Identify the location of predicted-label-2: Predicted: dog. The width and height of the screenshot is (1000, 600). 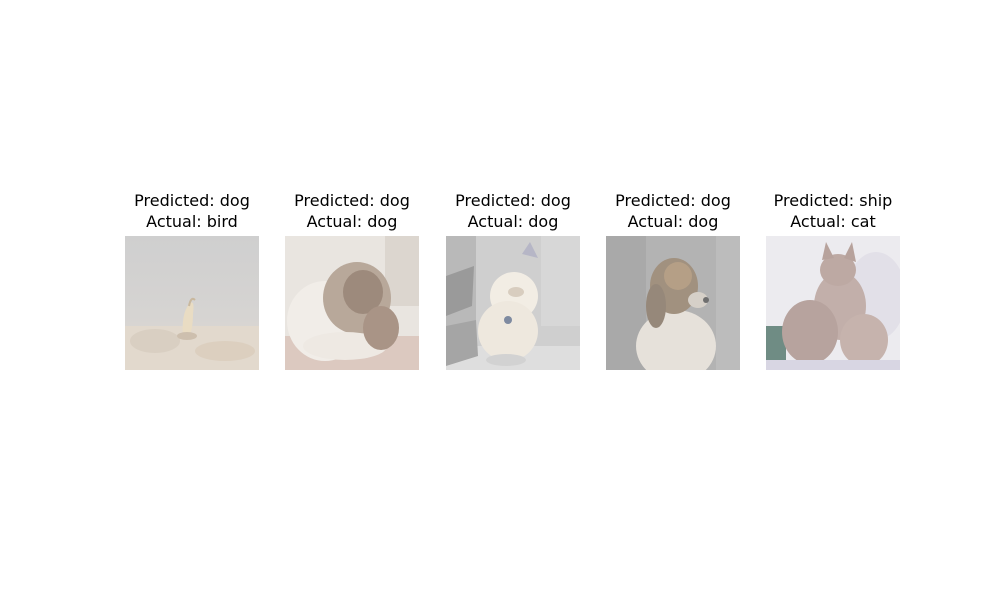
(352, 200).